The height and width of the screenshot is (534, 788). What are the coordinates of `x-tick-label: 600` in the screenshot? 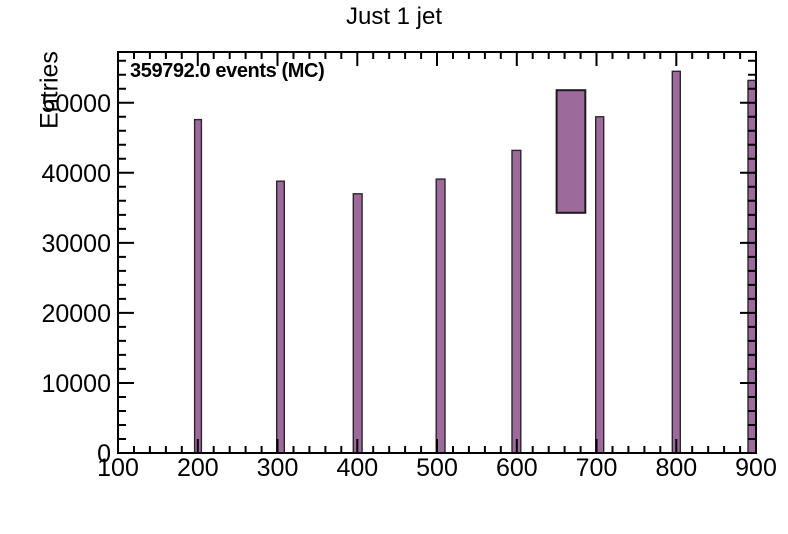 It's located at (517, 468).